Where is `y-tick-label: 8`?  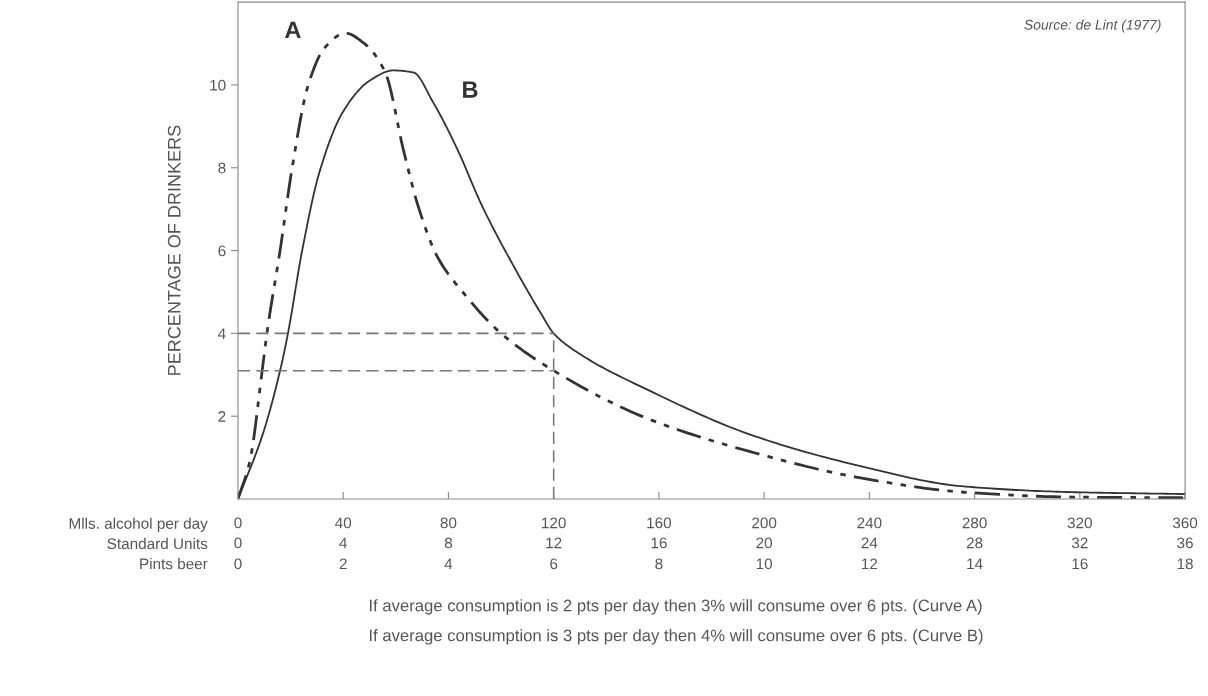
y-tick-label: 8 is located at coordinates (222, 168).